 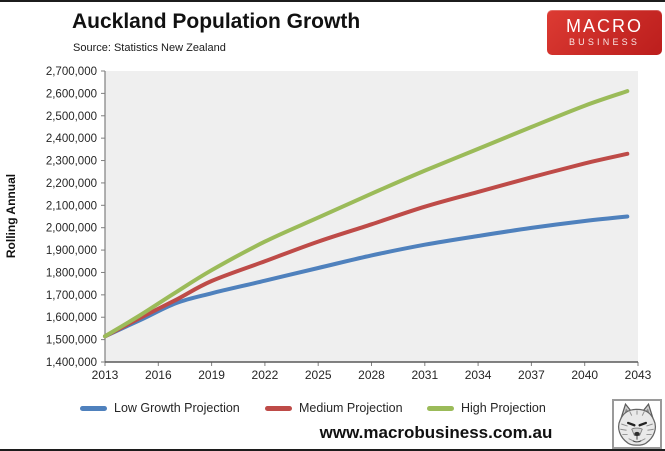 What do you see at coordinates (332, 1) in the screenshot?
I see `top-border` at bounding box center [332, 1].